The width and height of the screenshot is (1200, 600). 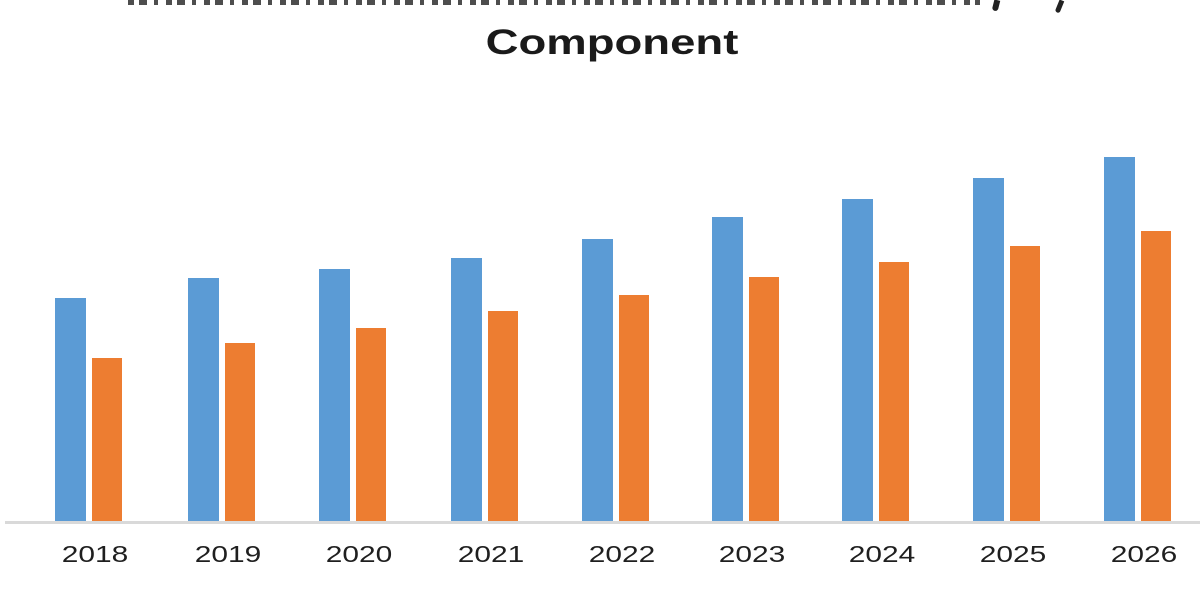 I want to click on bar-2023-series-blue, so click(x=727, y=369).